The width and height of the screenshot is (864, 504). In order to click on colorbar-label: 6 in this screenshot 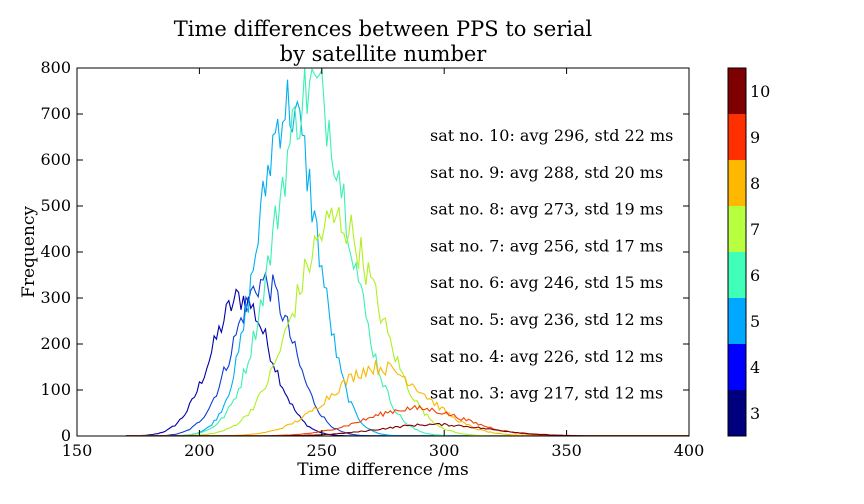, I will do `click(755, 275)`.